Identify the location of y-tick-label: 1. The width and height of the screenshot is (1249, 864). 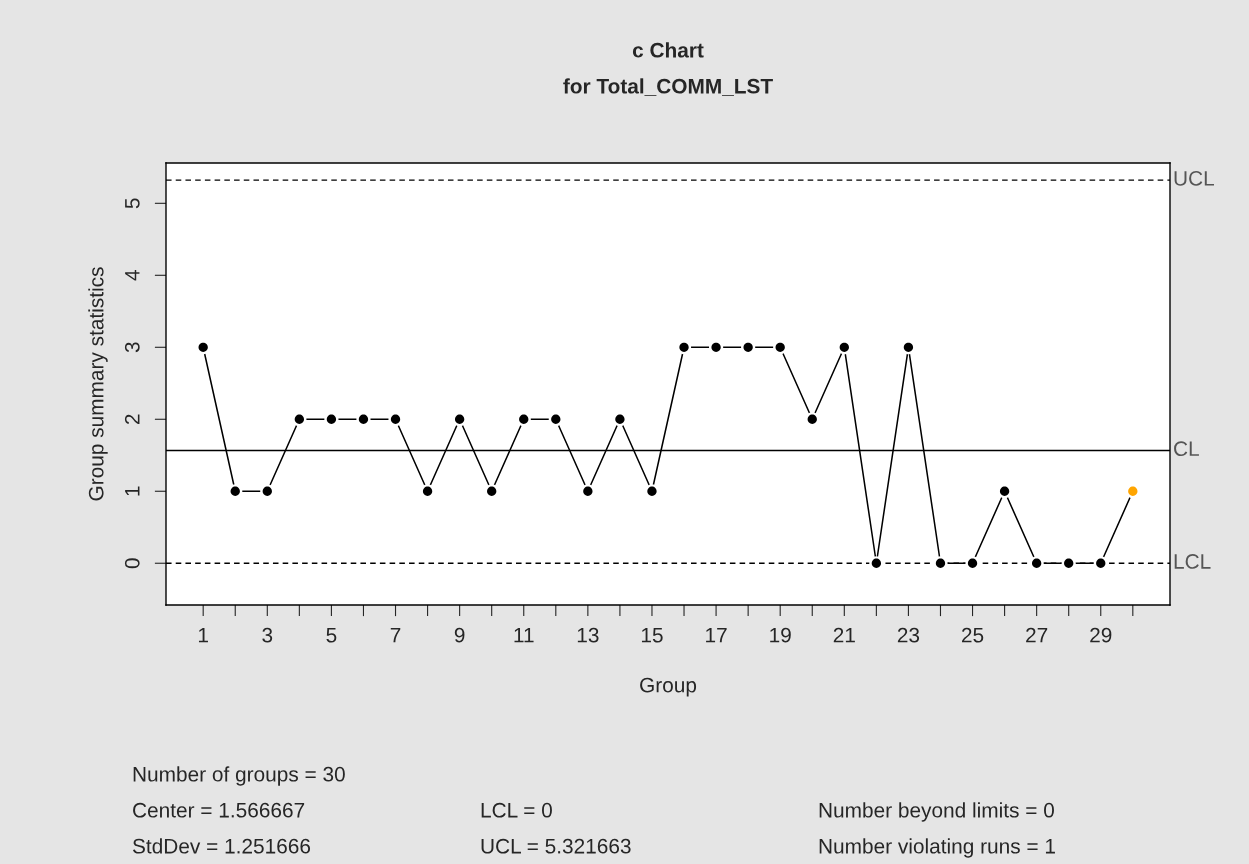
(132, 491).